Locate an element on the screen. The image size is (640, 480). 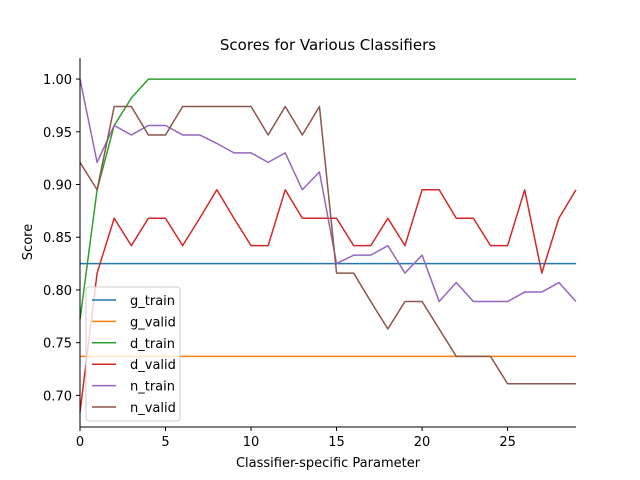
x-tick-label: 15 is located at coordinates (336, 442).